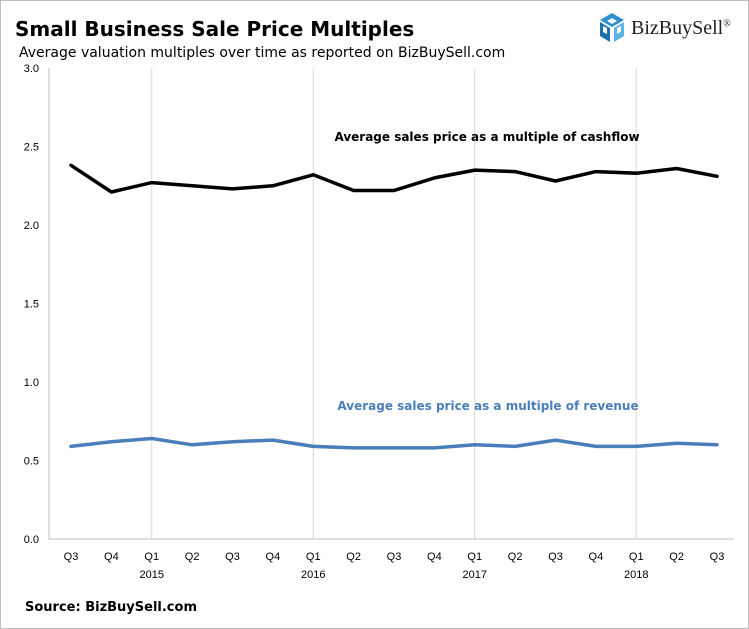  I want to click on bizbuysell-cube-icon, so click(612, 27).